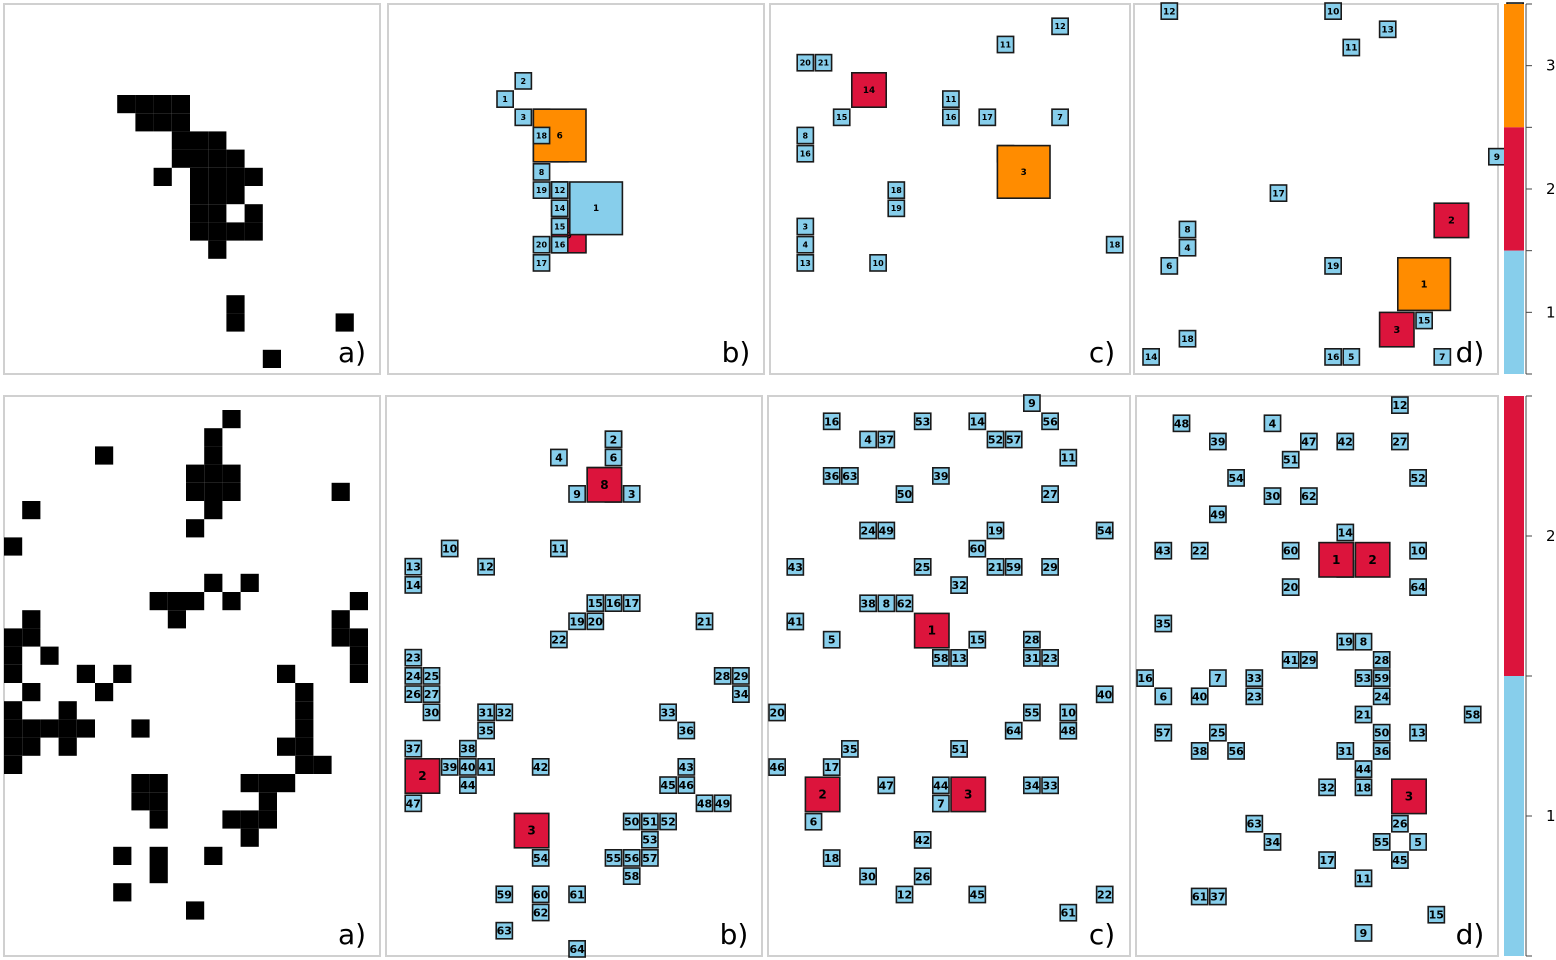 The height and width of the screenshot is (960, 1556). Describe the element at coordinates (940, 476) in the screenshot. I see `node-label: 39` at that location.